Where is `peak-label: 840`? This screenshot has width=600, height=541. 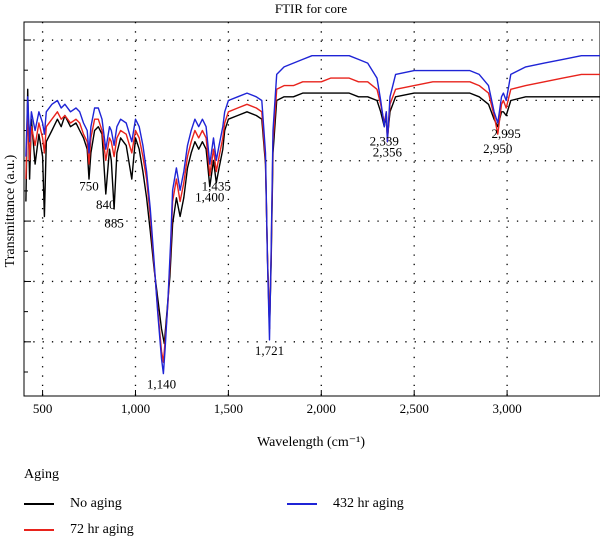 peak-label: 840 is located at coordinates (106, 204).